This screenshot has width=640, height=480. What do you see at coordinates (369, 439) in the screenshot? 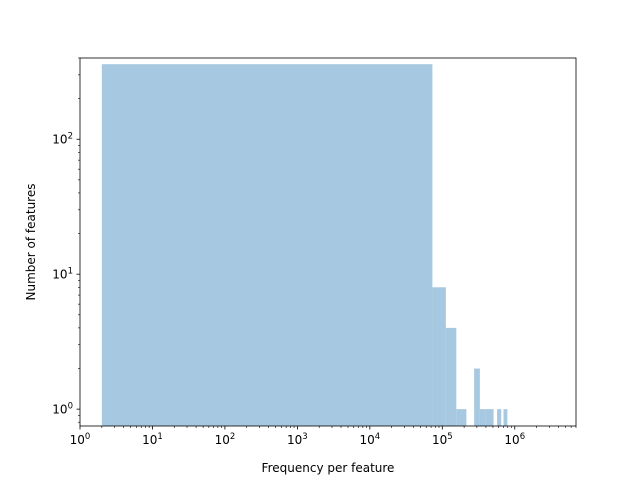
I see `x-tick-label-4: 104` at bounding box center [369, 439].